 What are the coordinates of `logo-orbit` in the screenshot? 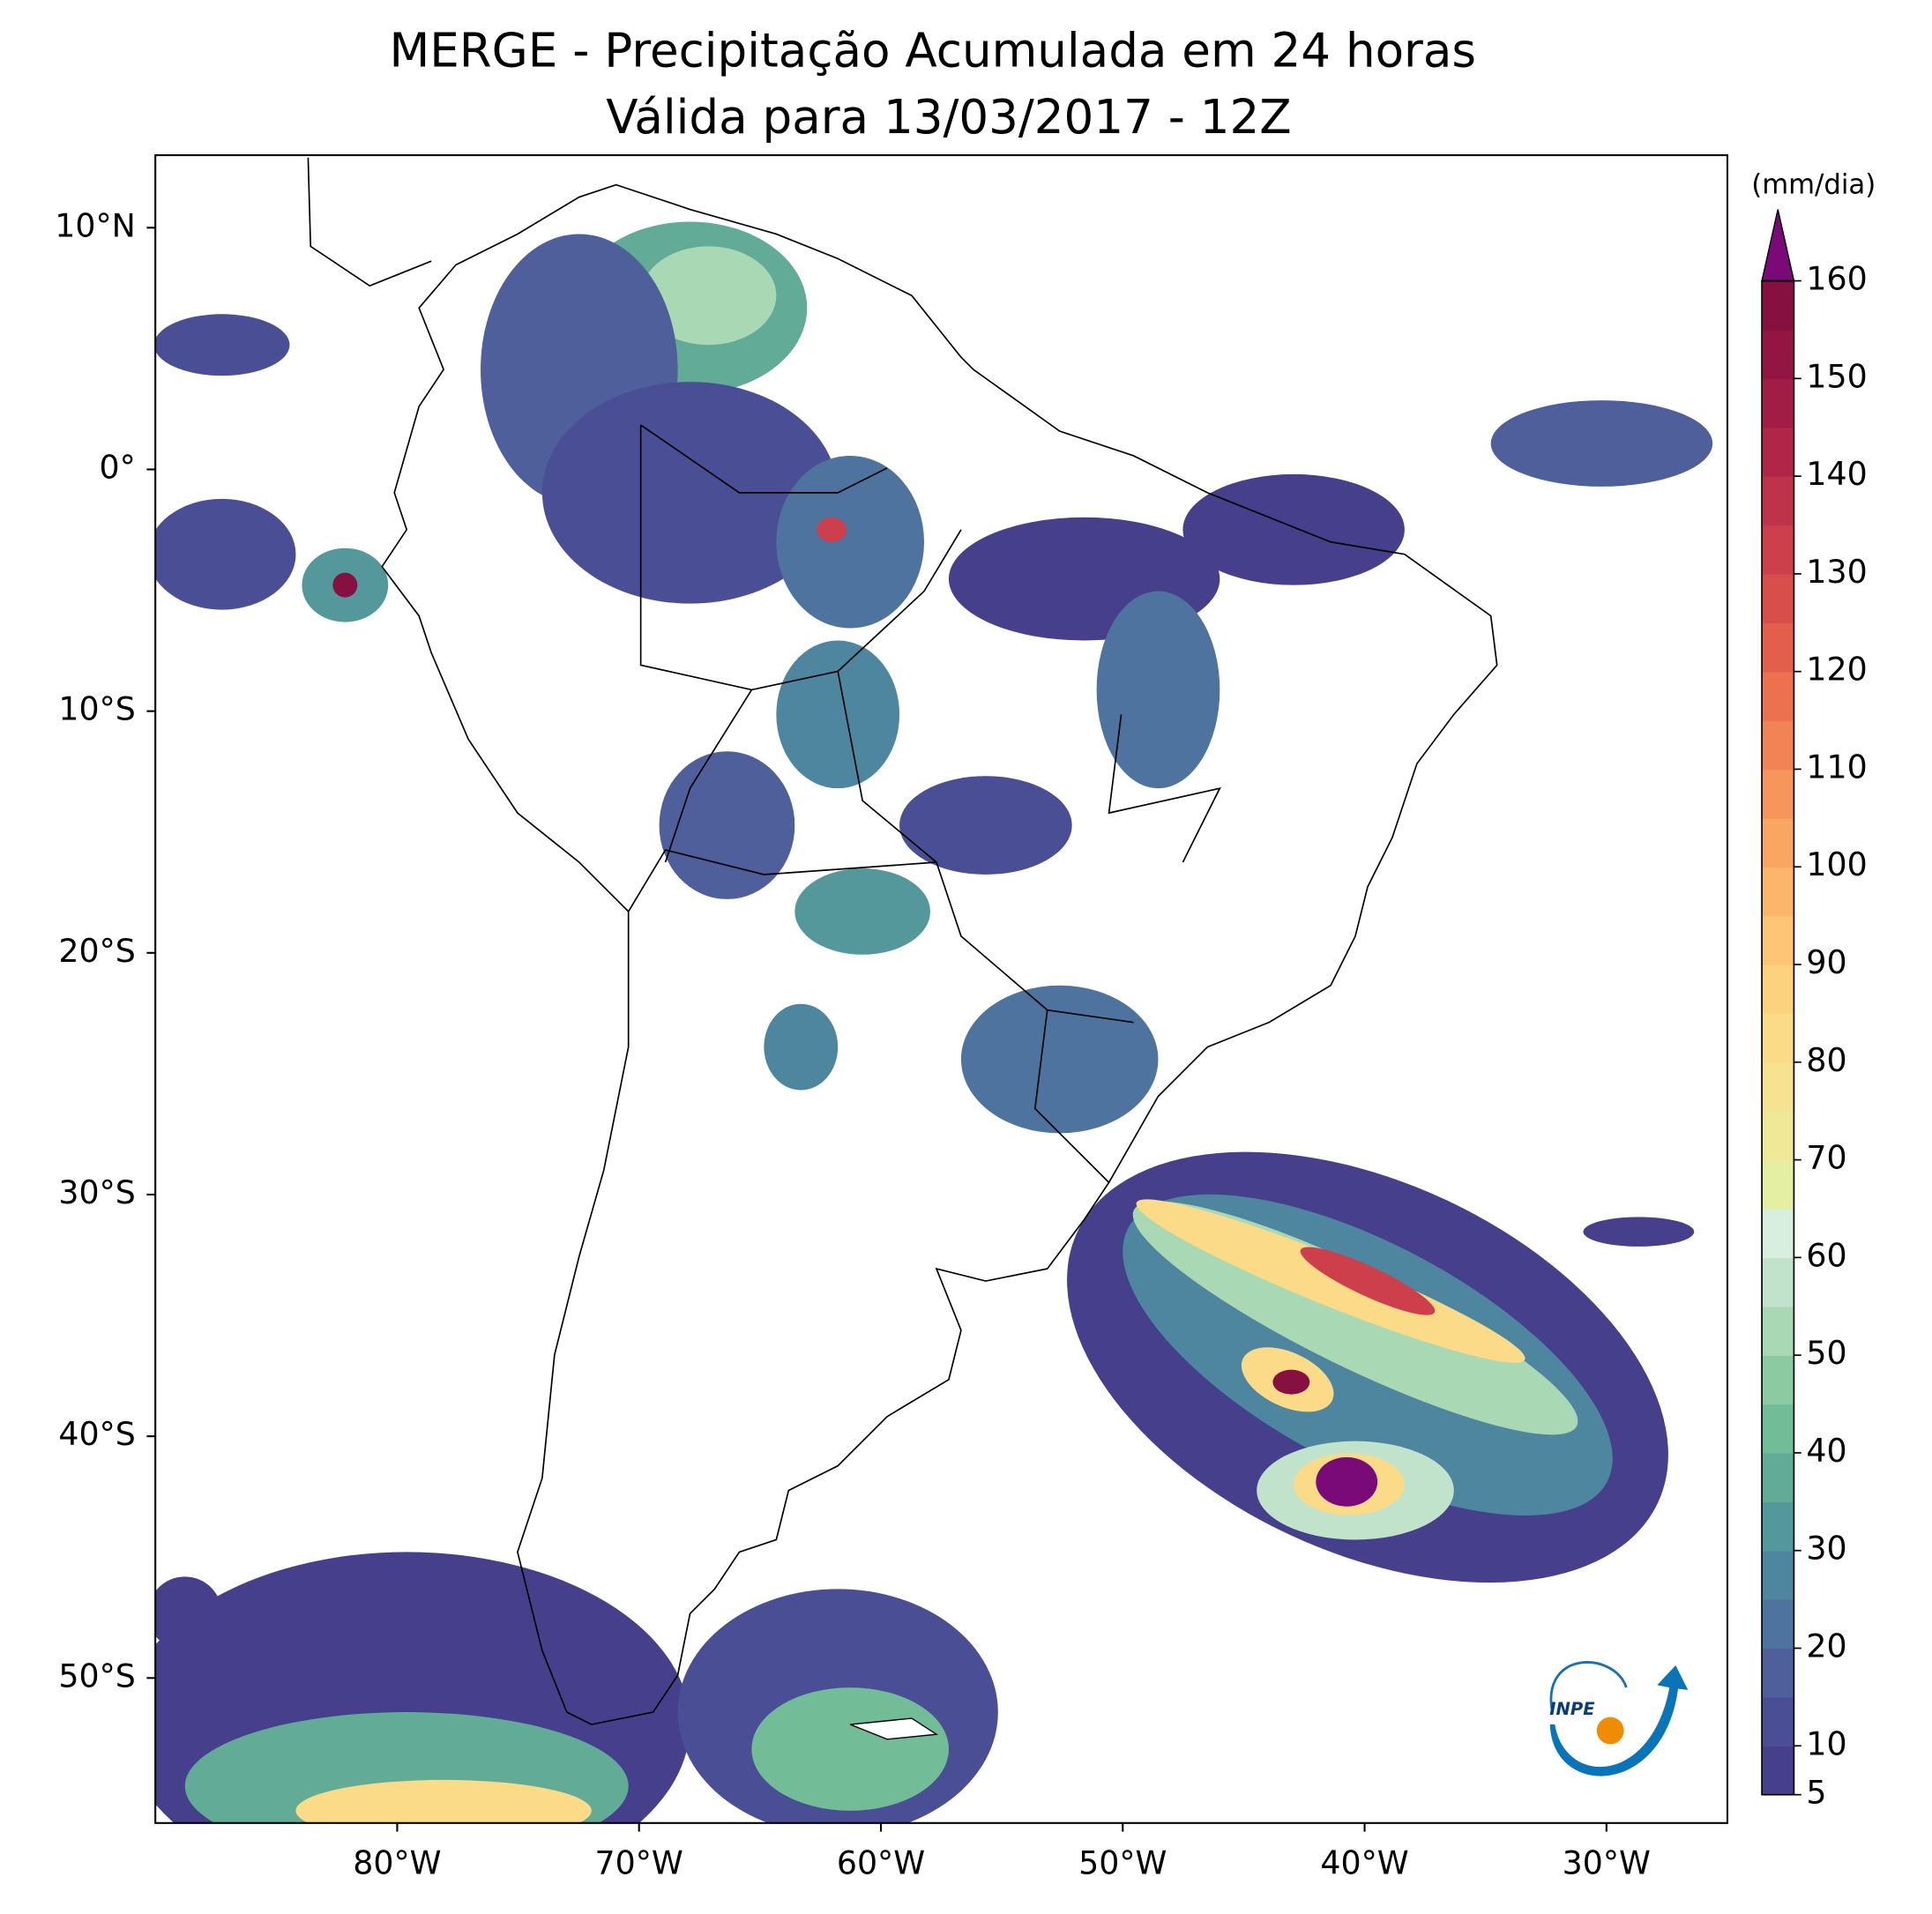 It's located at (1588, 1687).